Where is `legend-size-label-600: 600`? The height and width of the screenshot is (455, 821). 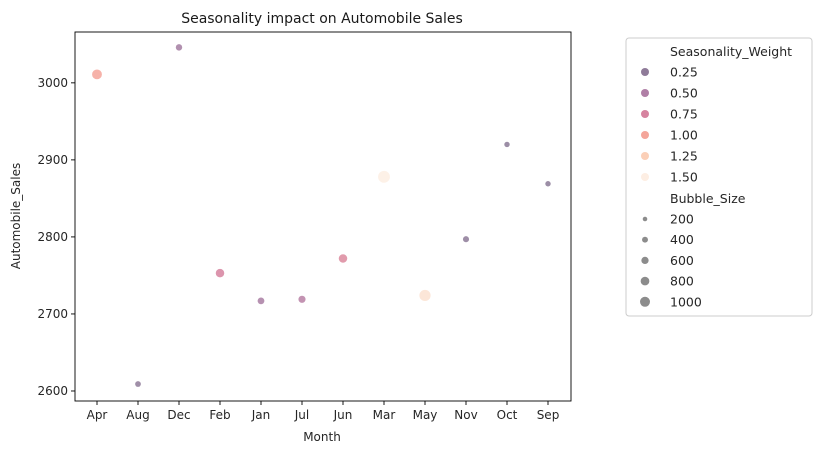
legend-size-label-600: 600 is located at coordinates (682, 260).